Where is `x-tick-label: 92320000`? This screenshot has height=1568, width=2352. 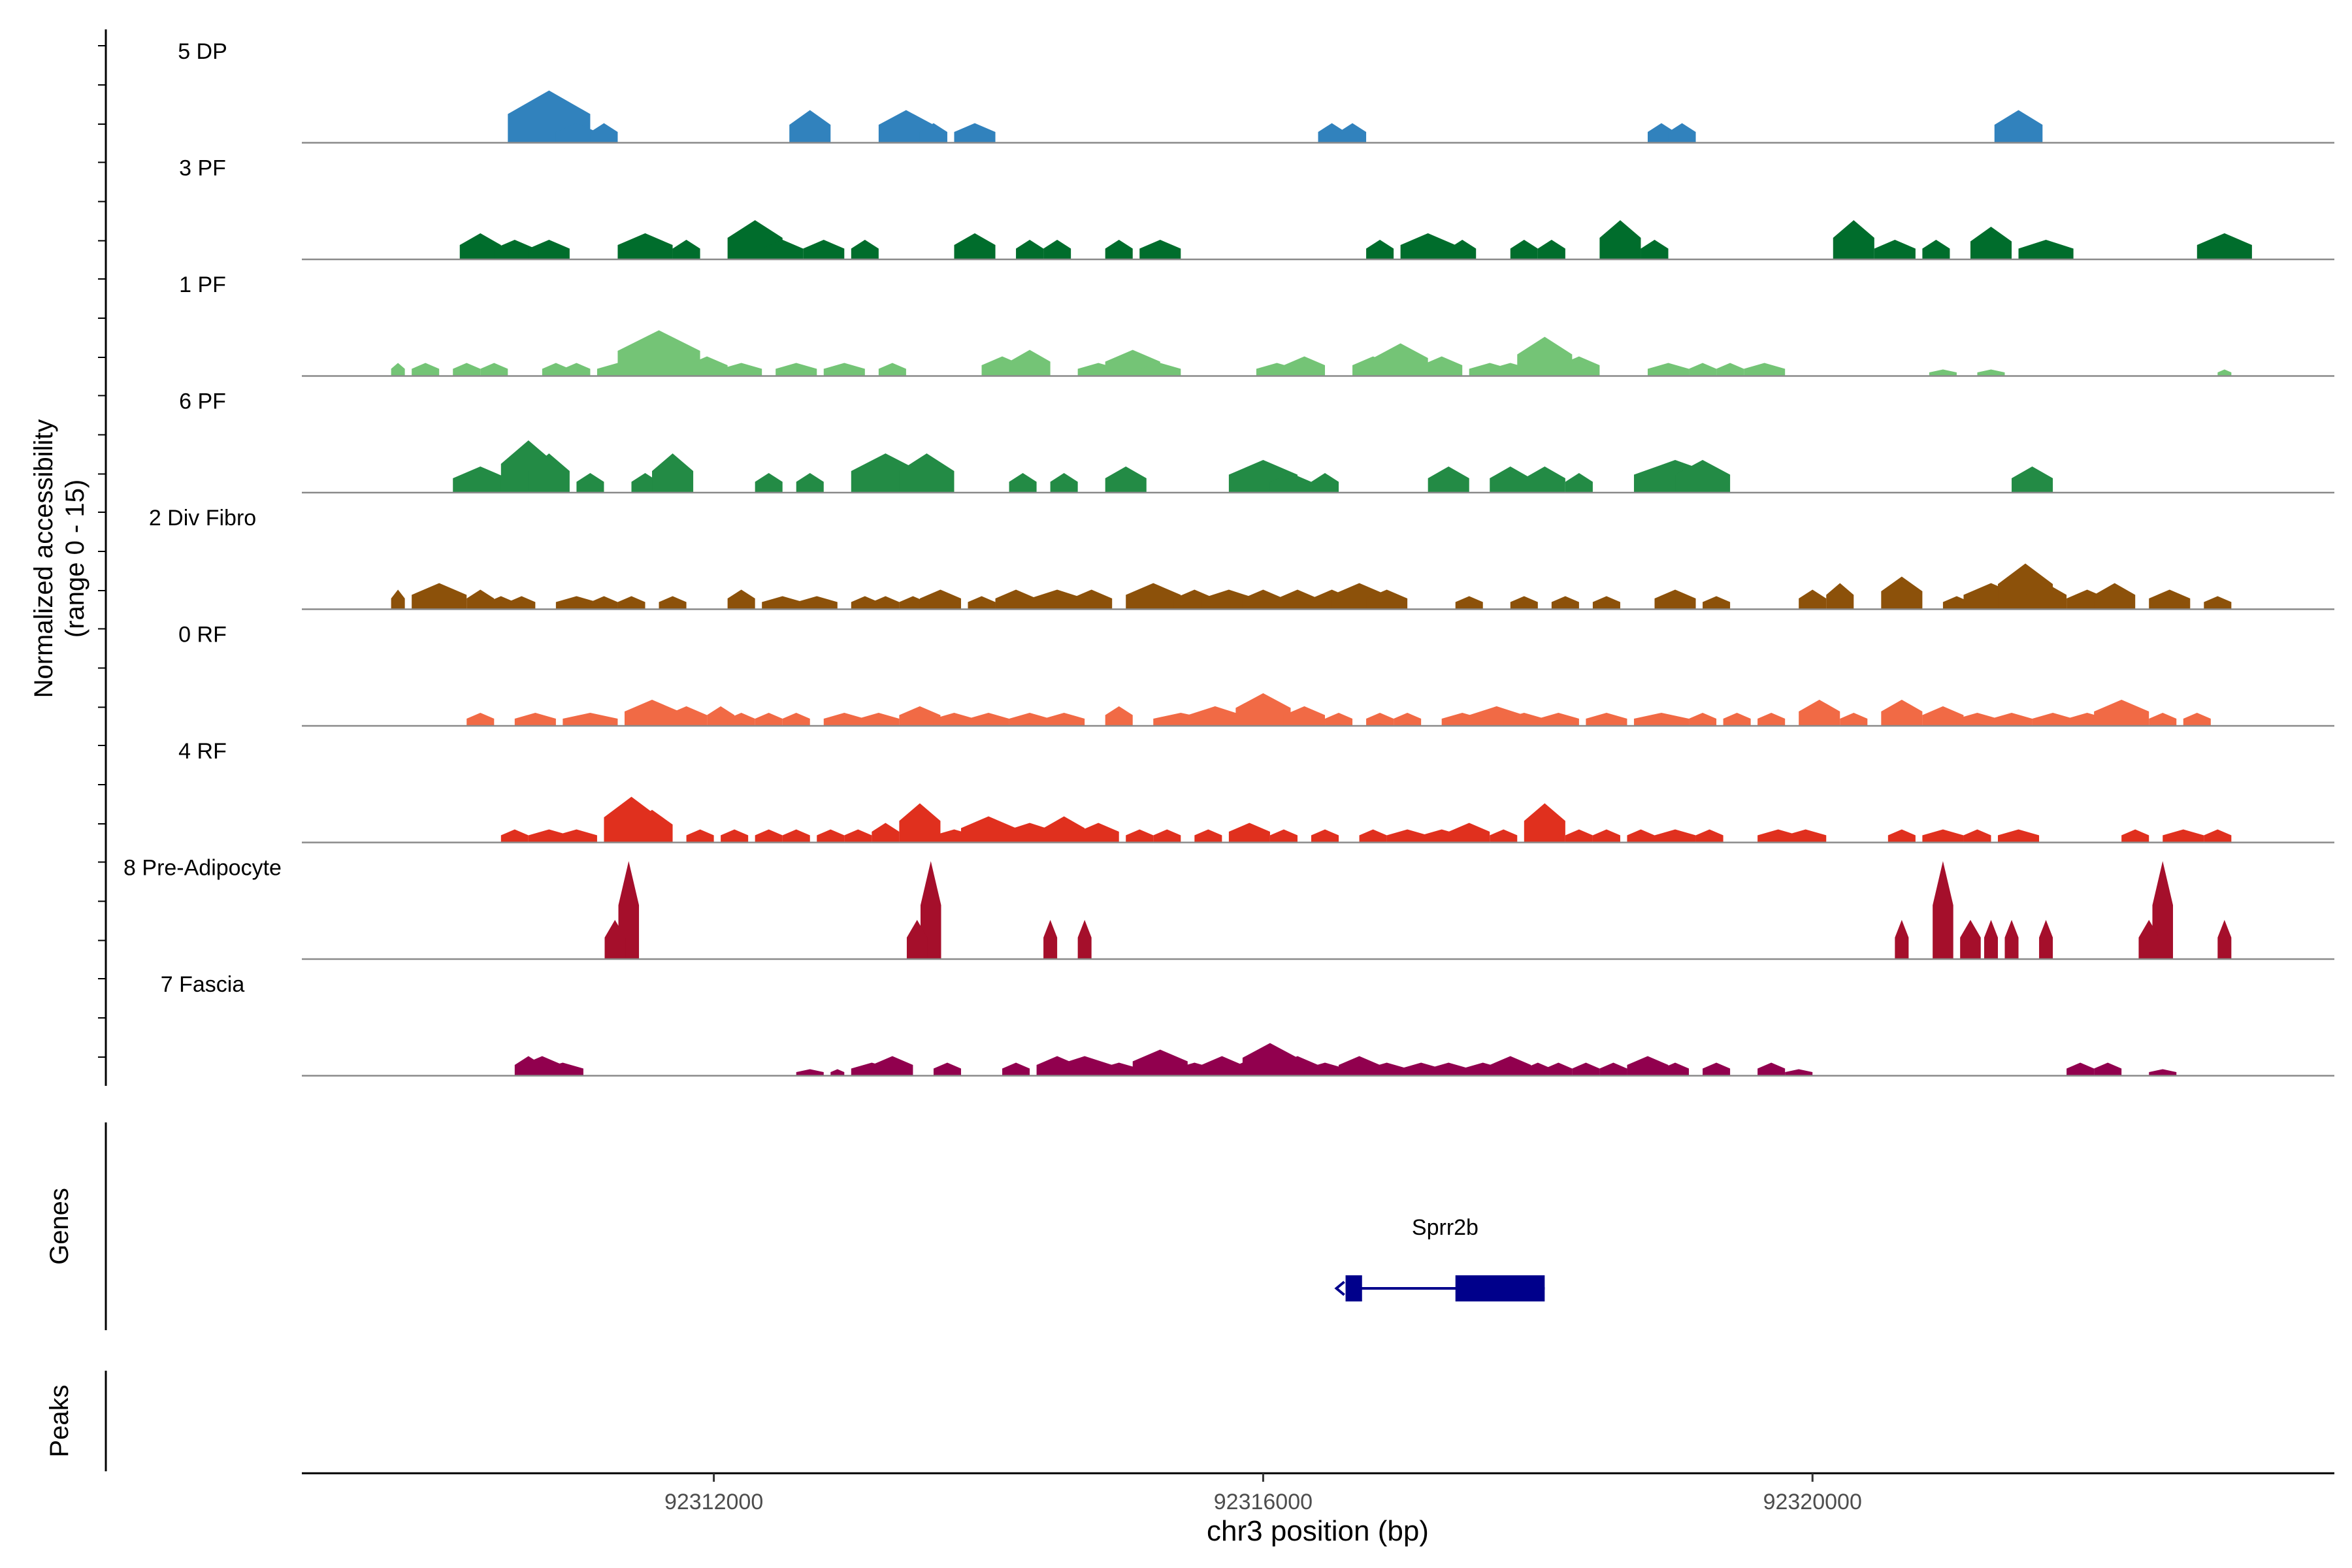
x-tick-label: 92320000 is located at coordinates (1812, 1502).